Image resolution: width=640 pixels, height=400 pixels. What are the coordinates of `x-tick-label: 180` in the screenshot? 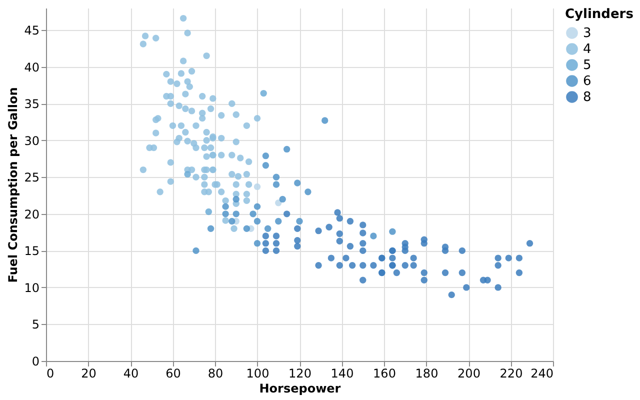 It's located at (426, 373).